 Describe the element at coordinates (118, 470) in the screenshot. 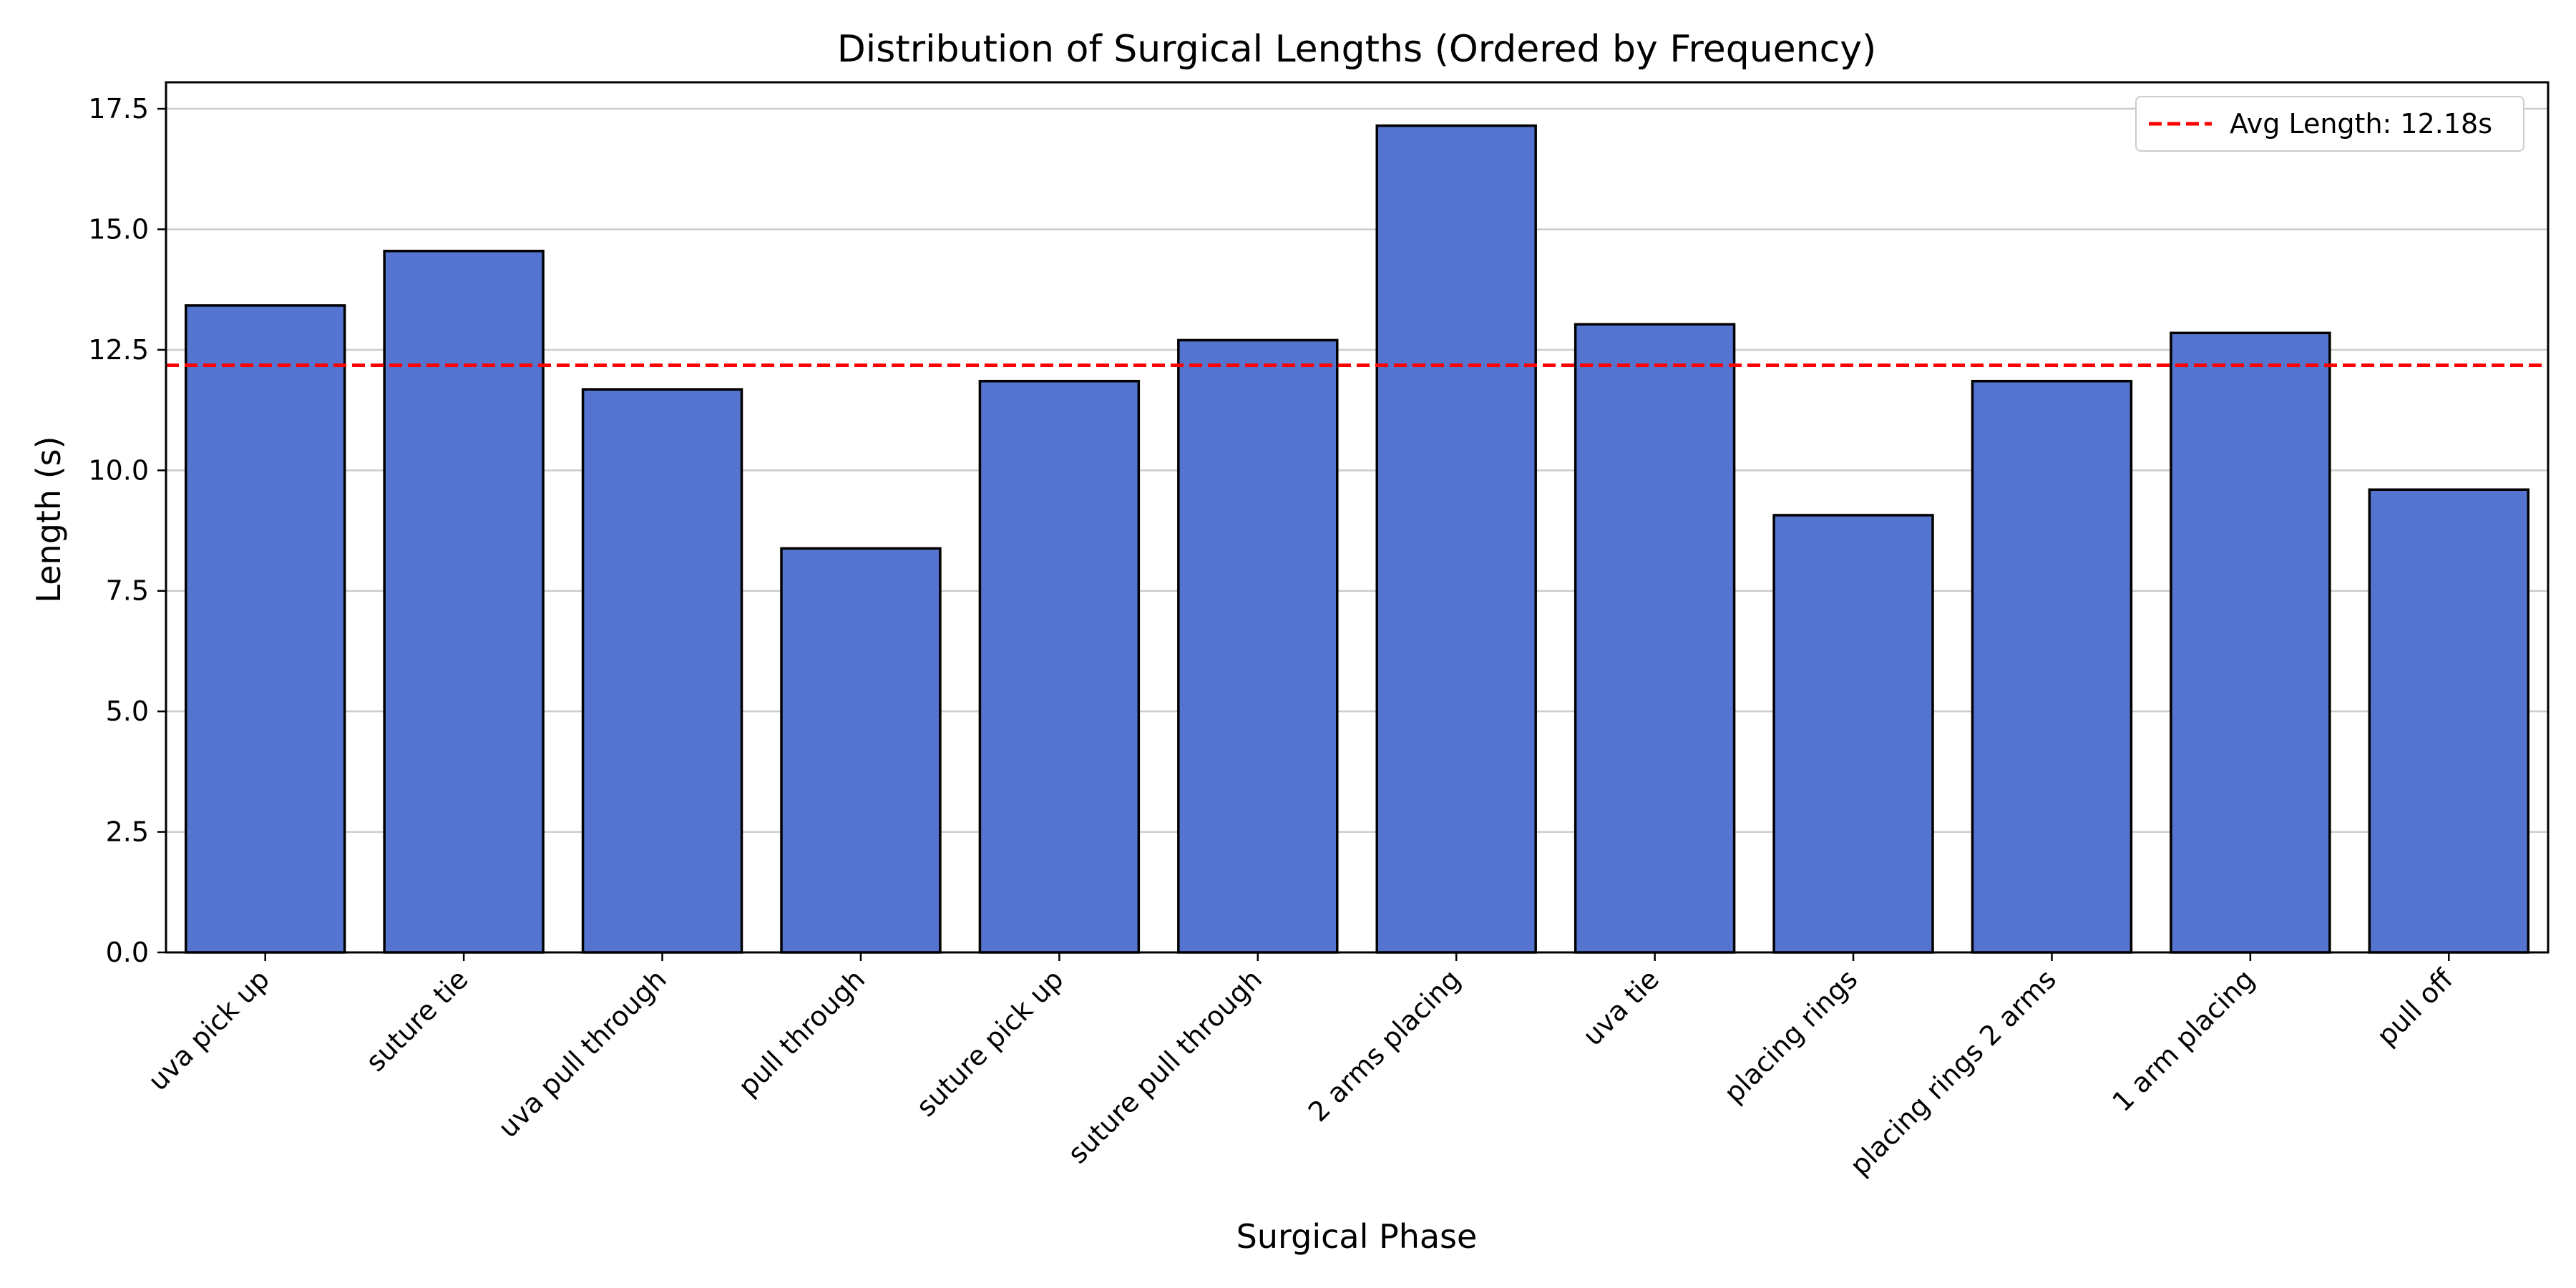

I see `y-tick-label: 10.0` at that location.